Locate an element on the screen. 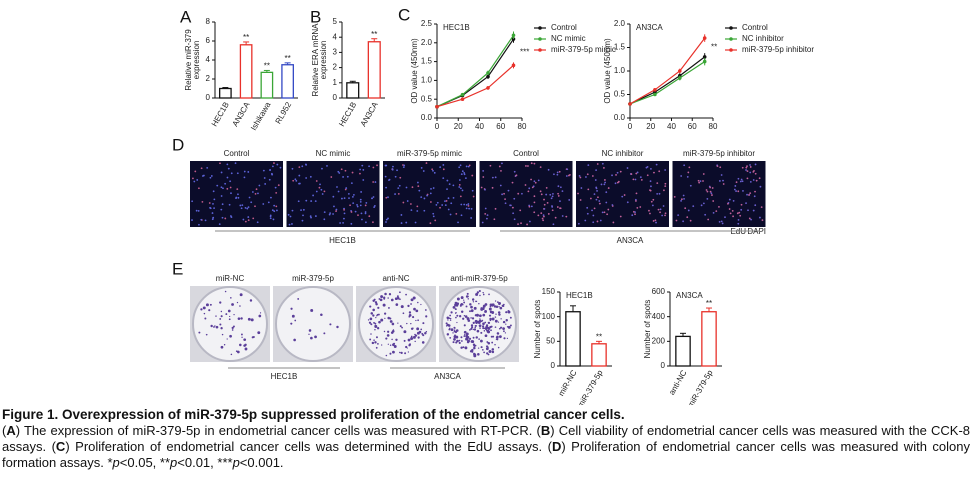  y-axis-label-line: Number of spots is located at coordinates (537, 329).